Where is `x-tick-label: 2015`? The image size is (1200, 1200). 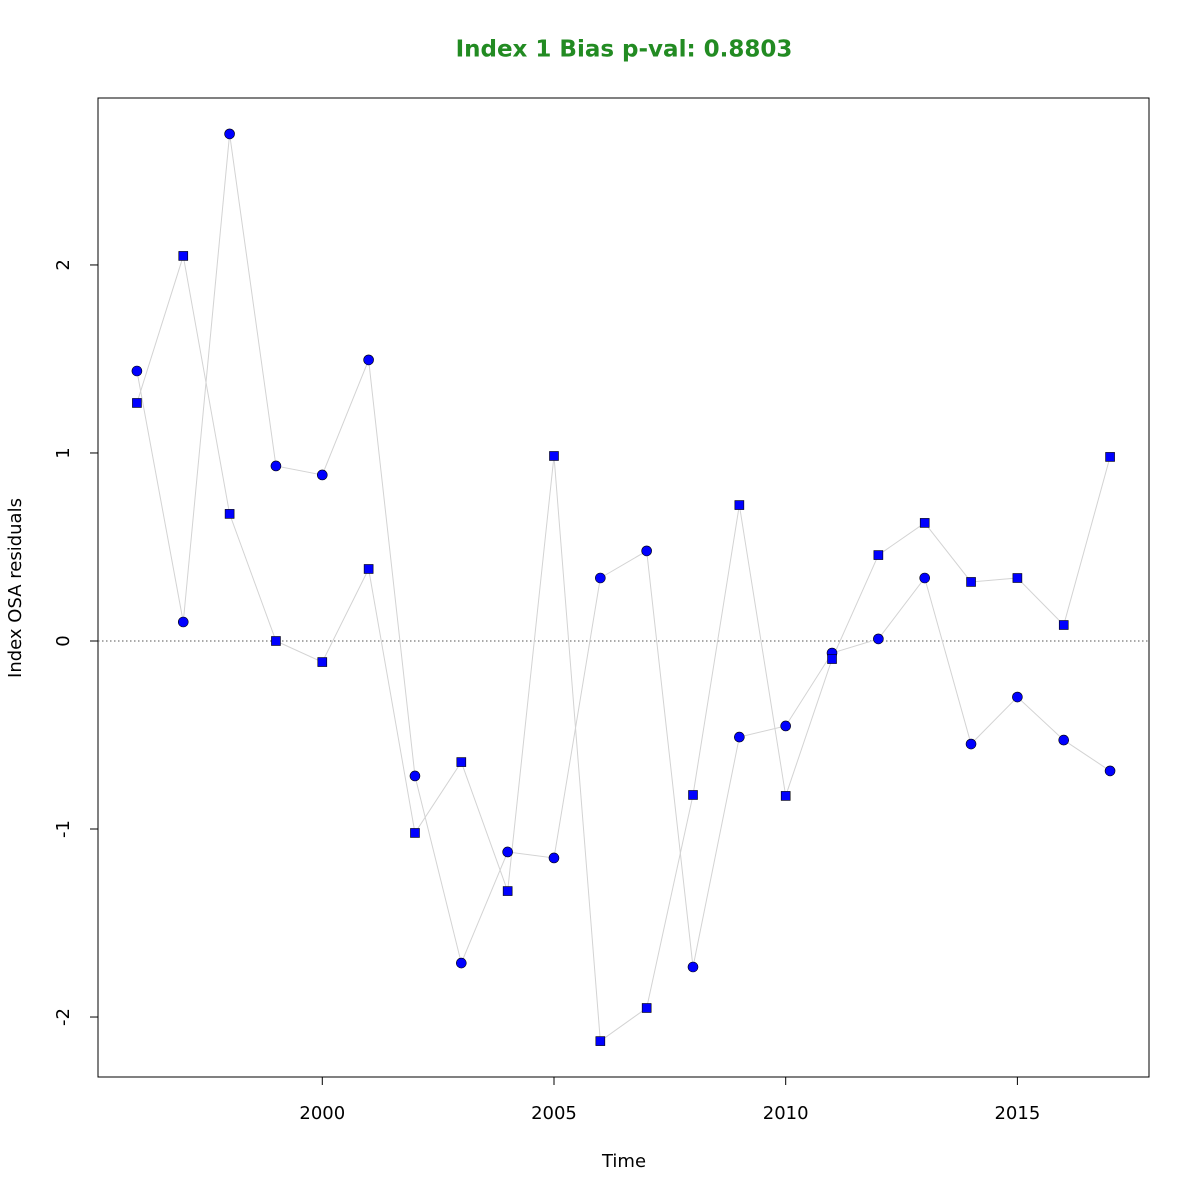
x-tick-label: 2015 is located at coordinates (1017, 1113).